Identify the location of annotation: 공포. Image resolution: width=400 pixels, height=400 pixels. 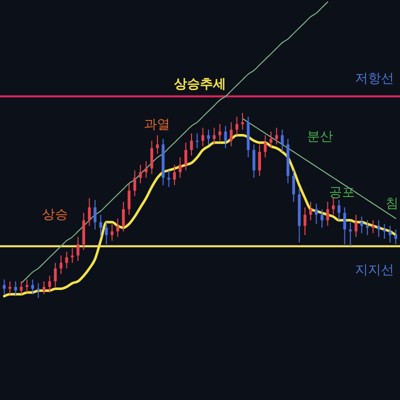
(342, 193).